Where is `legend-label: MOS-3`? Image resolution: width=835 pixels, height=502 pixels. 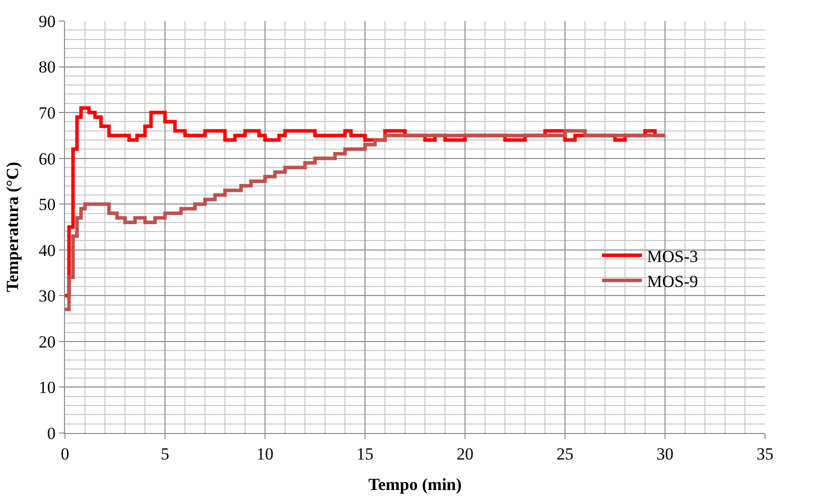 legend-label: MOS-3 is located at coordinates (672, 256).